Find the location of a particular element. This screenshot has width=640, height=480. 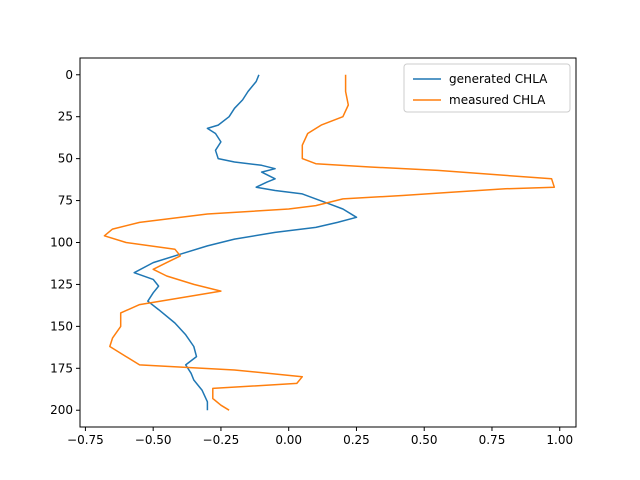

legend: generated CHLA measured CHLA is located at coordinates (487, 88).